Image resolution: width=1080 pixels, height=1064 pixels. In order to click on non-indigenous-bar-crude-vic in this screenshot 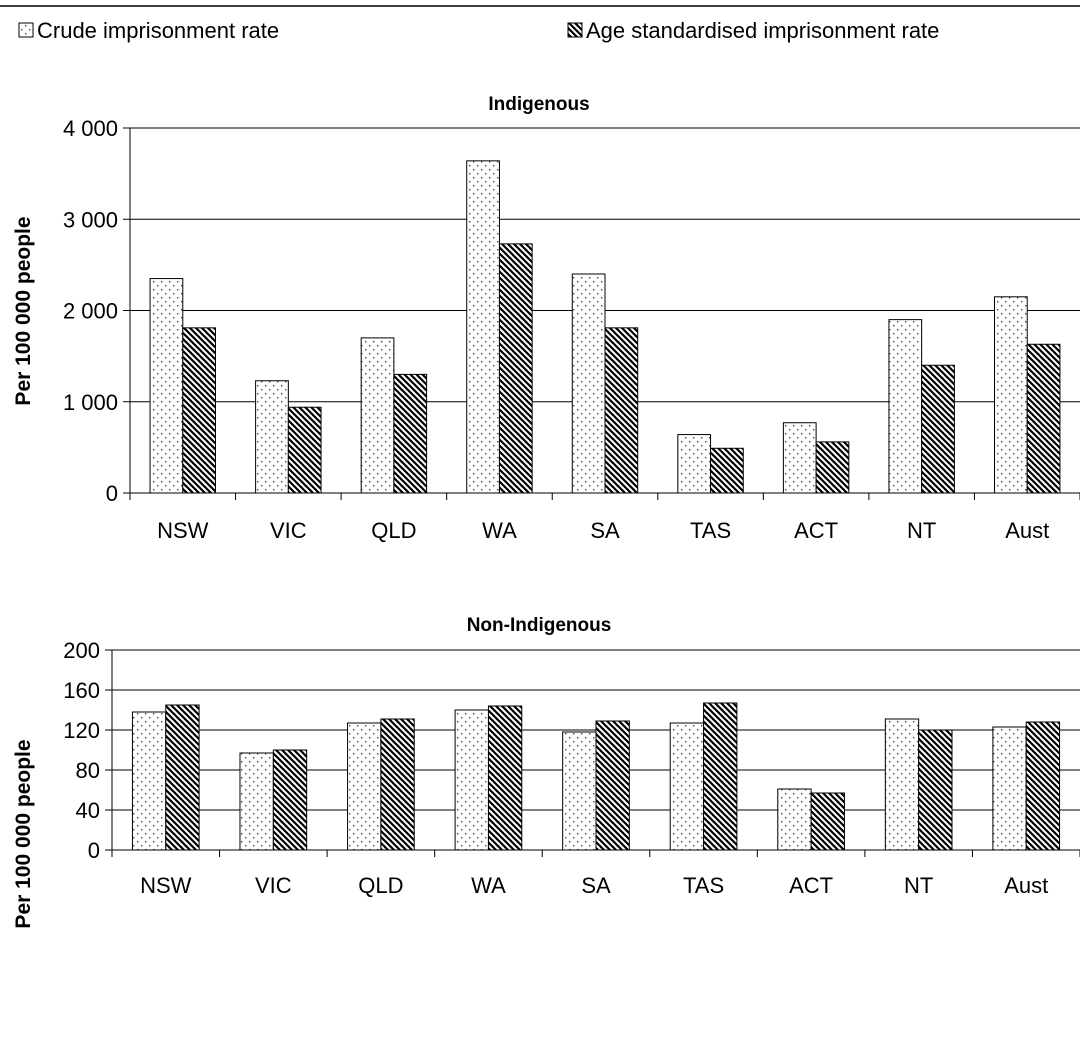, I will do `click(256, 801)`.